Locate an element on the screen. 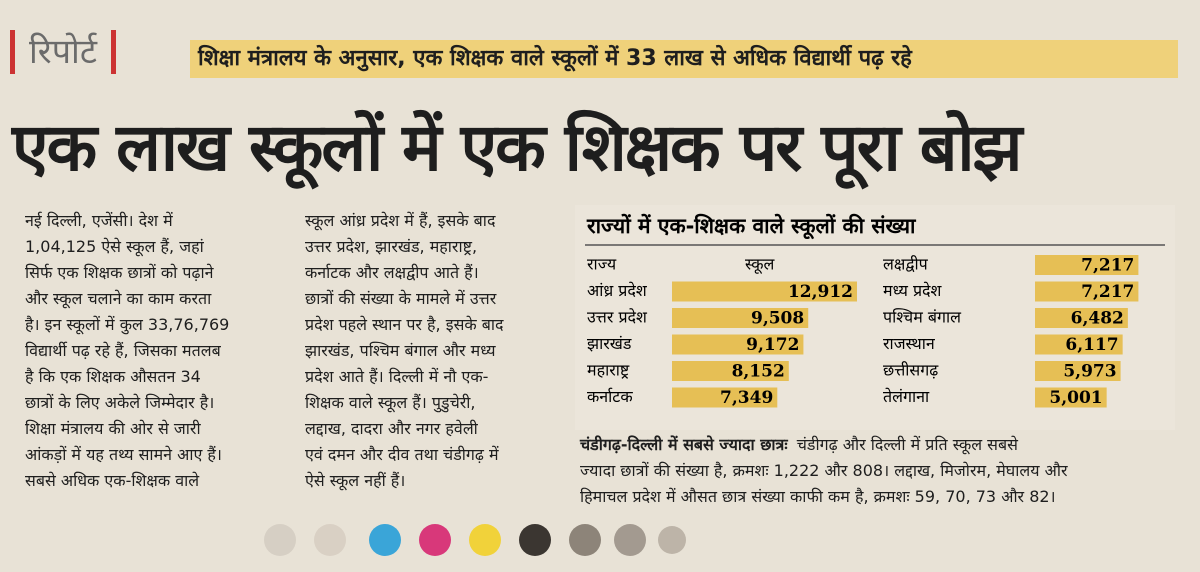  text-line: विद्यार्थी पढ़ रहे हैं, जिसका मतलब is located at coordinates (123, 350).